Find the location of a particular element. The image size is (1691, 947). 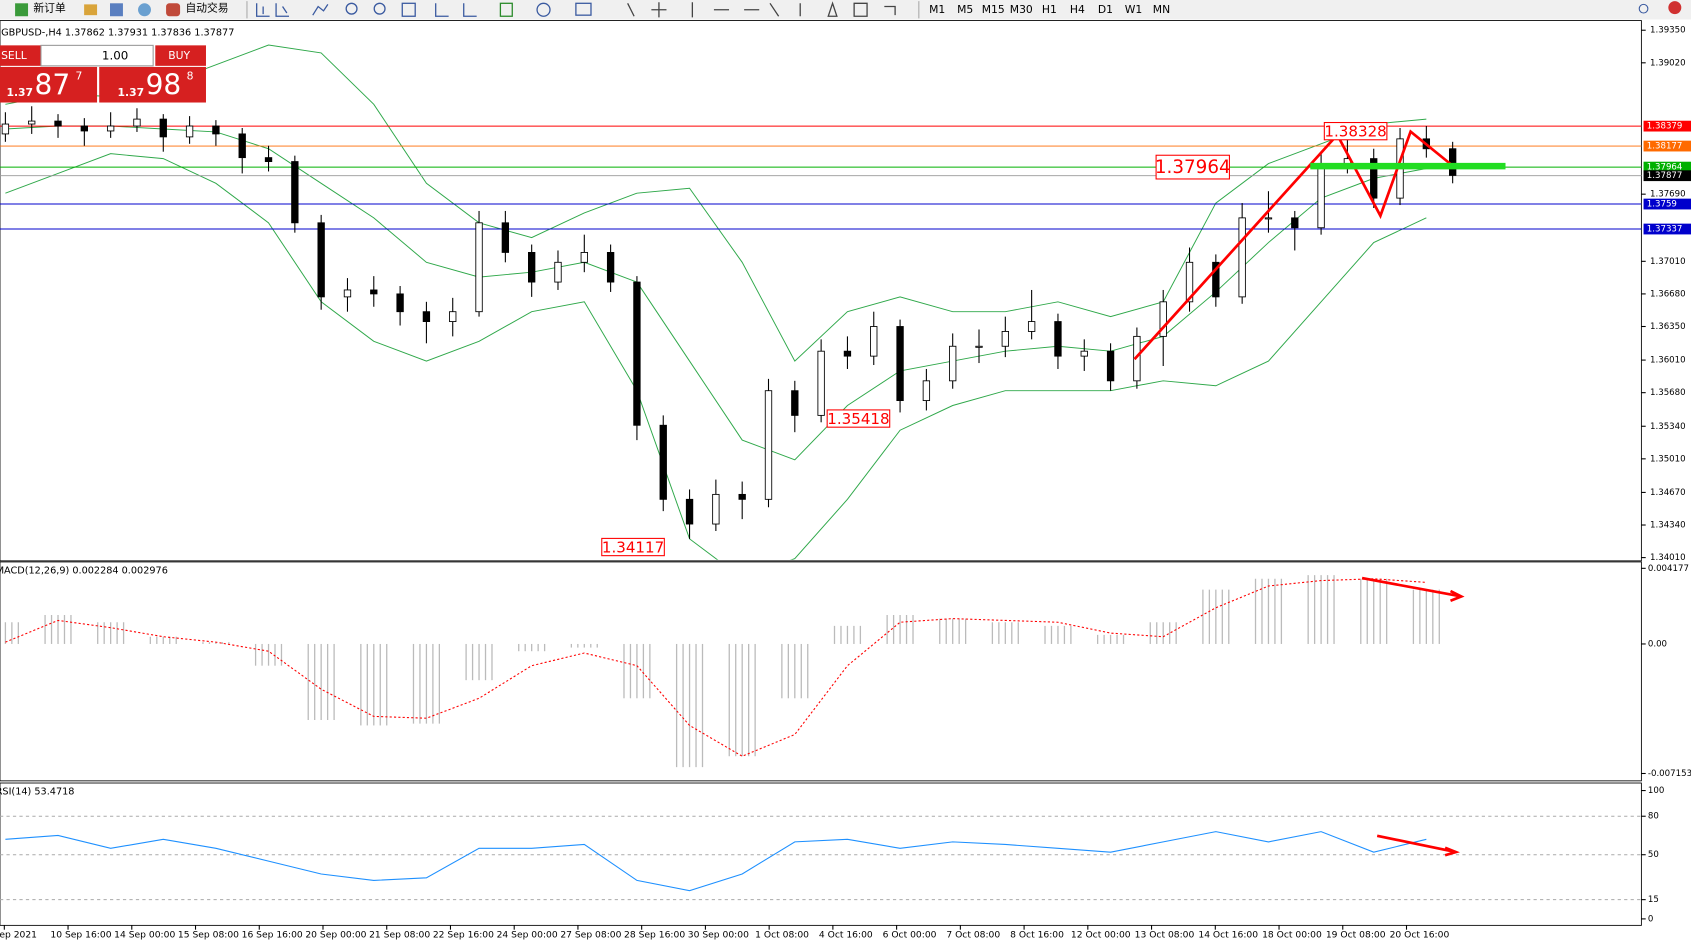

sell-button is located at coordinates (20, 55).